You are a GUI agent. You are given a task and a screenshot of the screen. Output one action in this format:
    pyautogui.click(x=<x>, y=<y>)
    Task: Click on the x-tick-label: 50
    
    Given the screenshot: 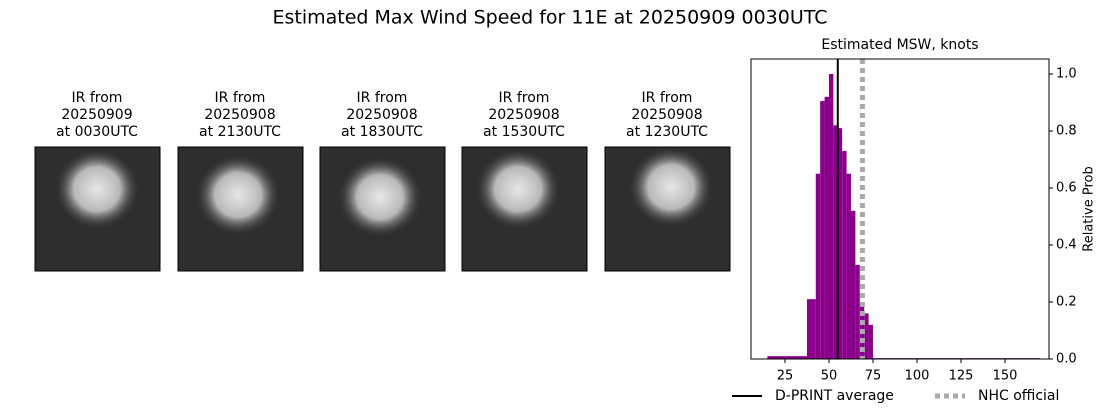 What is the action you would take?
    pyautogui.click(x=829, y=376)
    